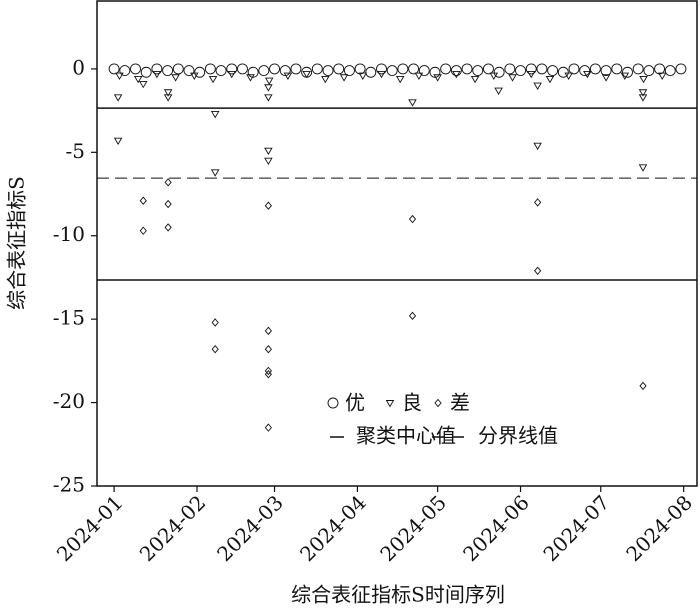  I want to click on x-tick-label: 2024-07, so click(576, 528).